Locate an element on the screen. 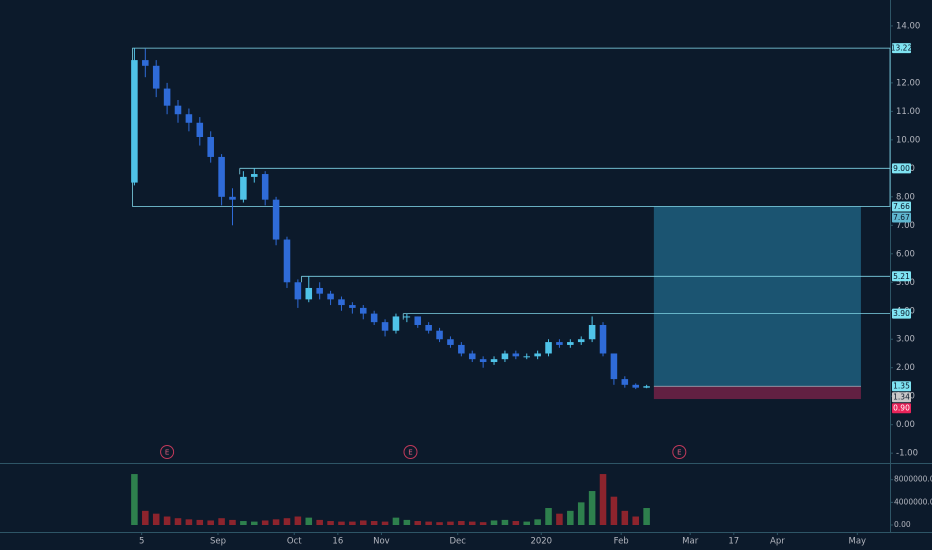 The height and width of the screenshot is (550, 932). y-tick-label: 11.00 is located at coordinates (908, 112).